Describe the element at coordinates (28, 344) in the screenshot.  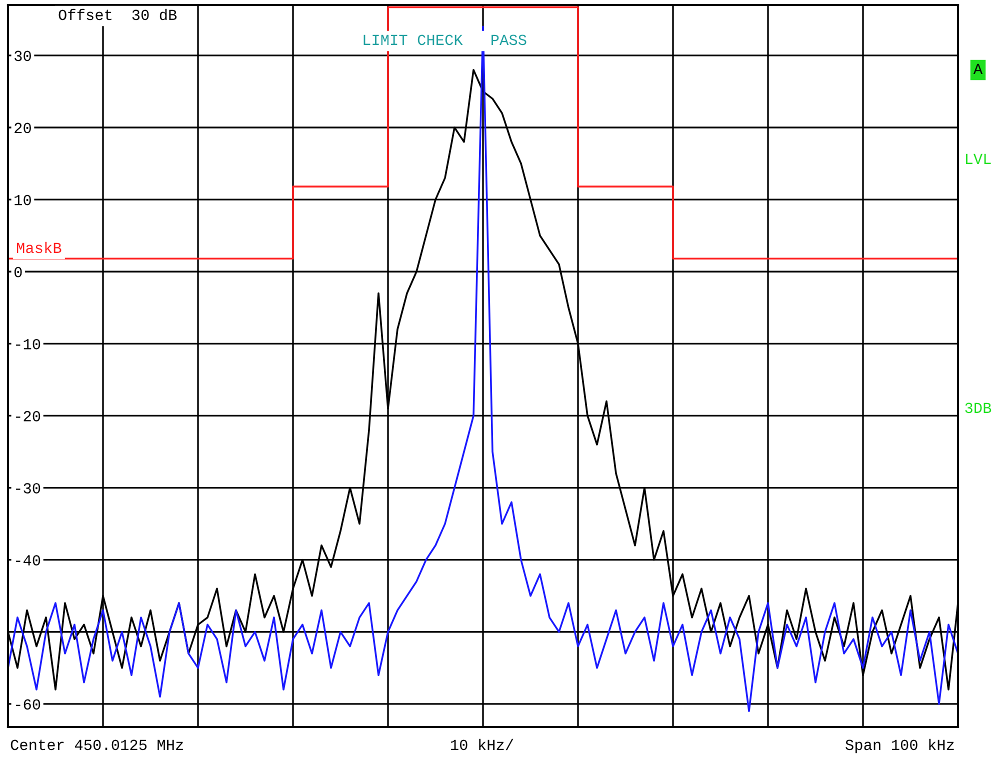
I see `y-tick-label: -10` at that location.